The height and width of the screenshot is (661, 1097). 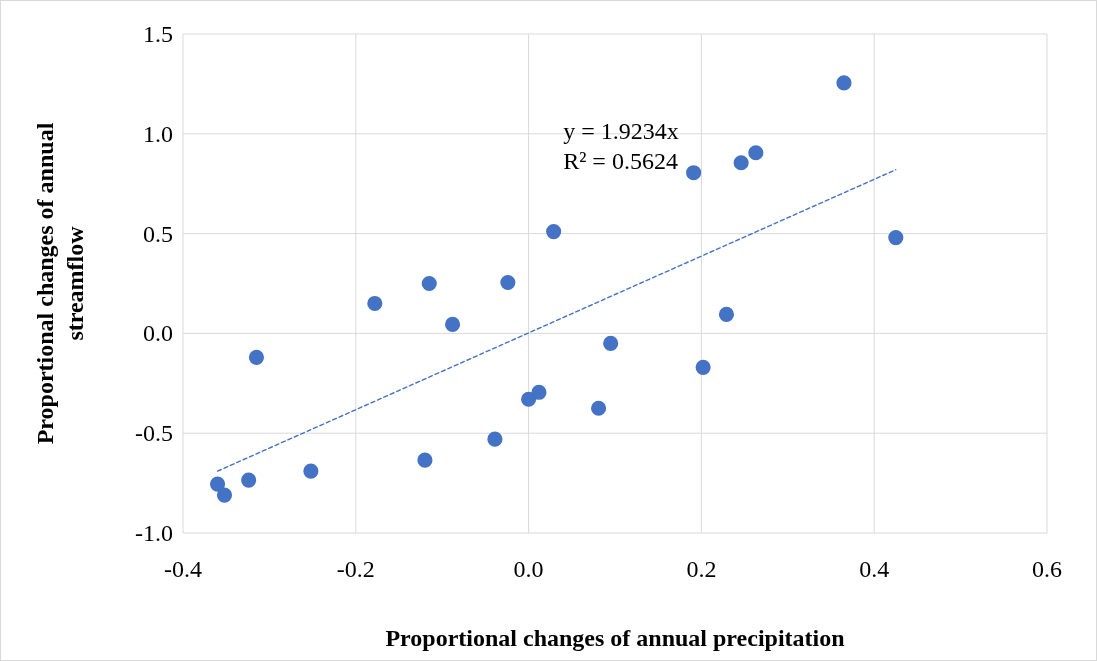 What do you see at coordinates (158, 34) in the screenshot?
I see `y-tick-label: 1.5` at bounding box center [158, 34].